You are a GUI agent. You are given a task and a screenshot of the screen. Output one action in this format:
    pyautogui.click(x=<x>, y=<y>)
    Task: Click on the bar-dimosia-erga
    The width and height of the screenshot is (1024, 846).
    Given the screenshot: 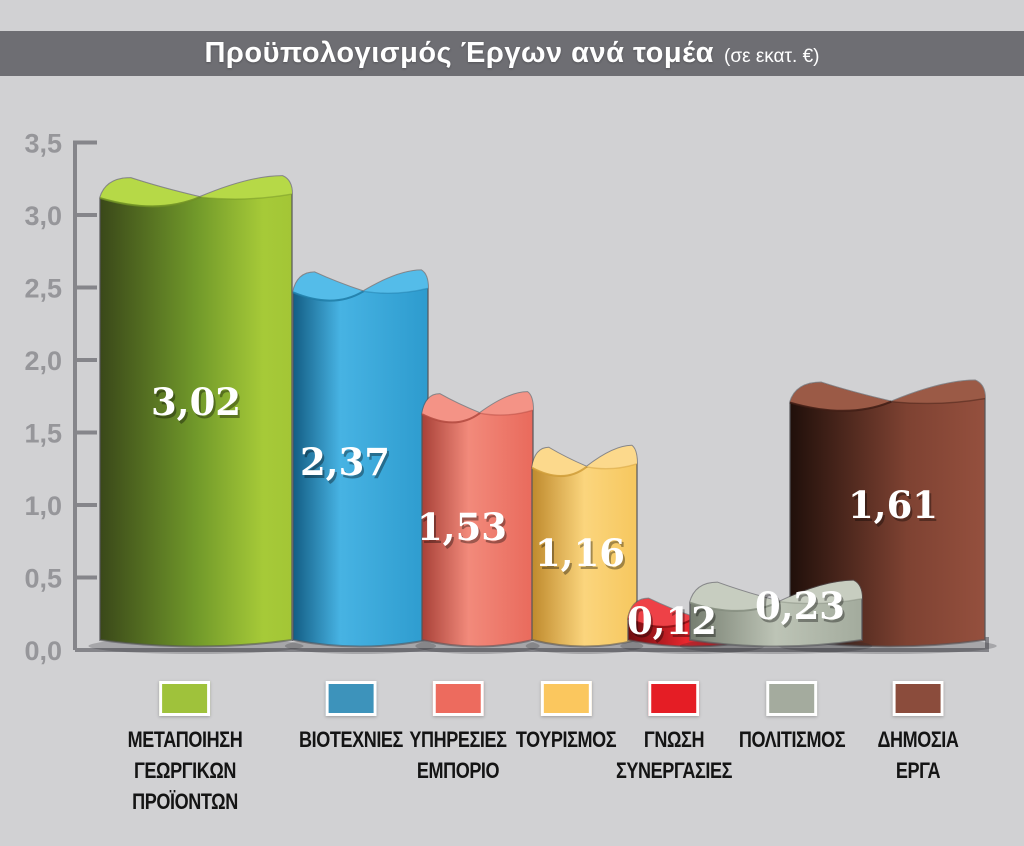 What is the action you would take?
    pyautogui.click(x=887, y=516)
    